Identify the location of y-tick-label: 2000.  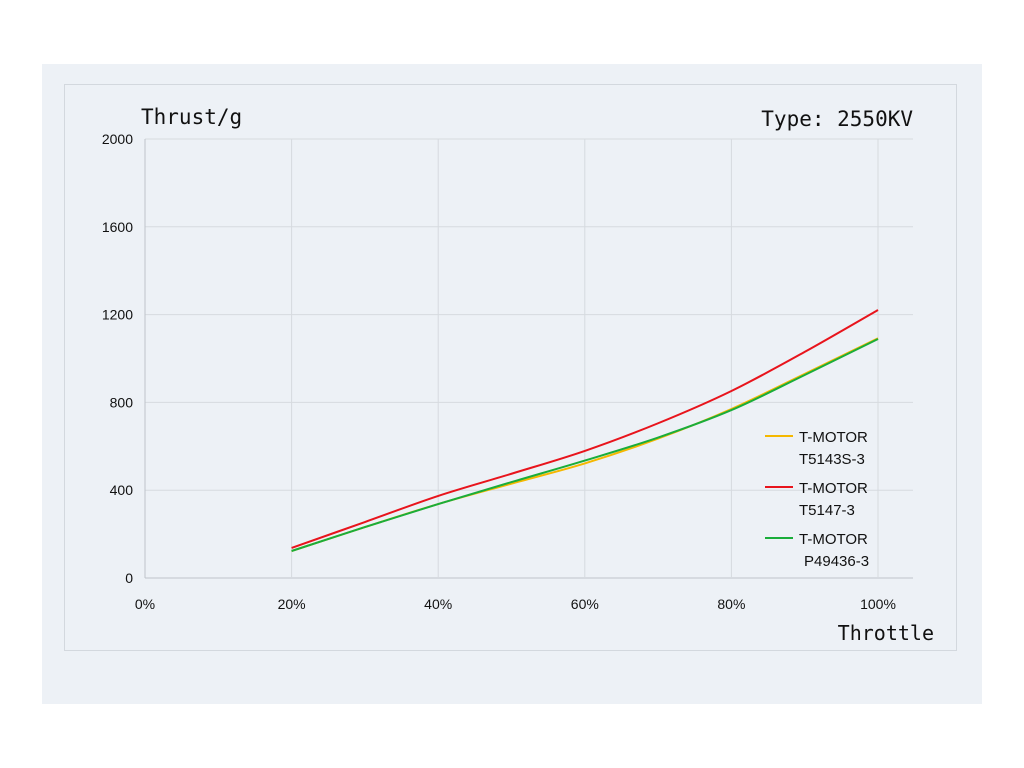
(117, 139).